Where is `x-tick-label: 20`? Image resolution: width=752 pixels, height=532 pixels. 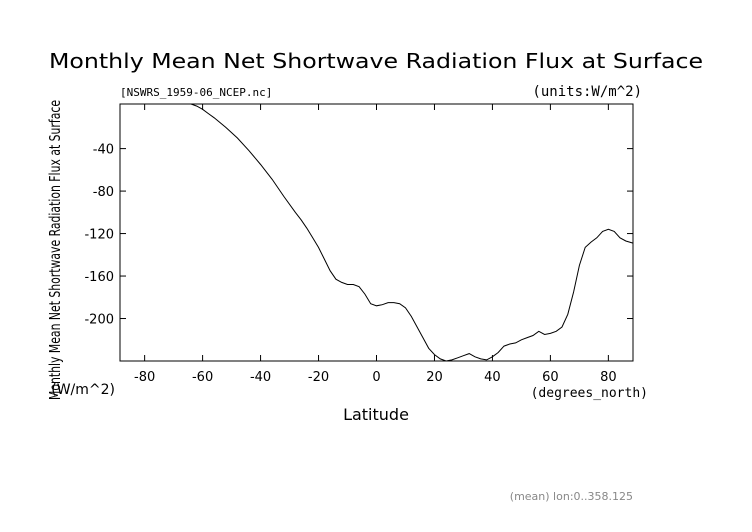 x-tick-label: 20 is located at coordinates (434, 377).